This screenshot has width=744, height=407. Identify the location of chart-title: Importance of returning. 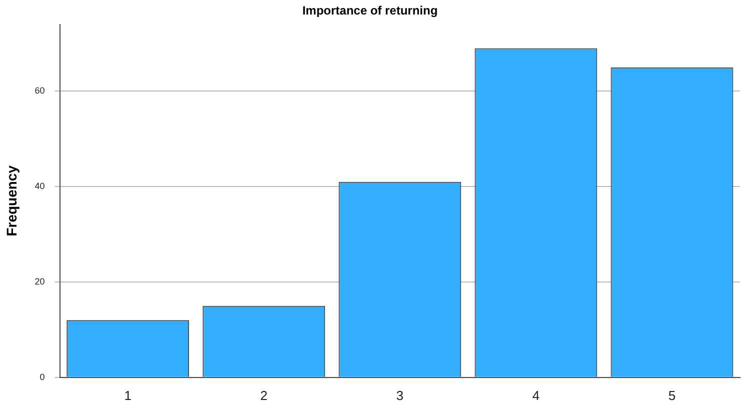
(370, 11).